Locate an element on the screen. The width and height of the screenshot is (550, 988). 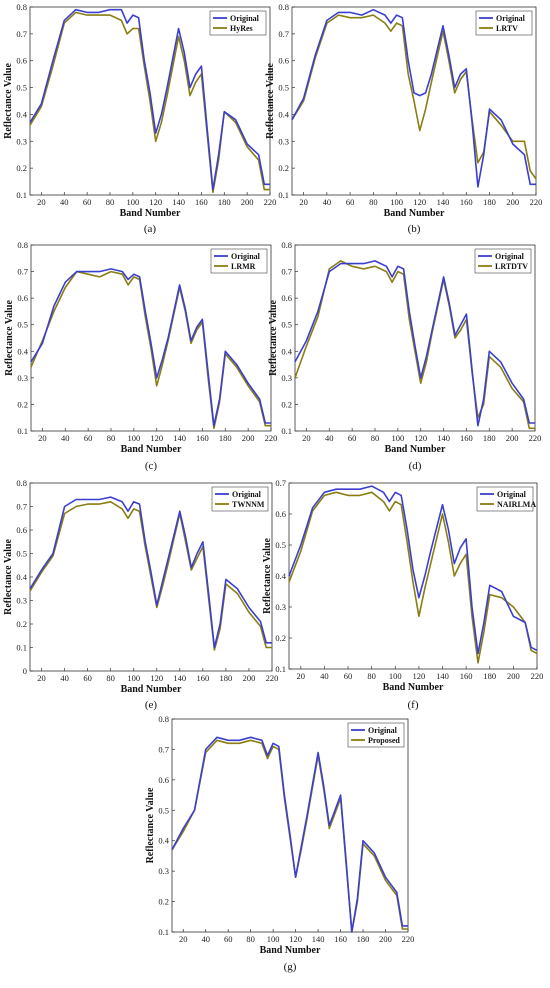
legend-label-method: NAIRLMA is located at coordinates (516, 504).